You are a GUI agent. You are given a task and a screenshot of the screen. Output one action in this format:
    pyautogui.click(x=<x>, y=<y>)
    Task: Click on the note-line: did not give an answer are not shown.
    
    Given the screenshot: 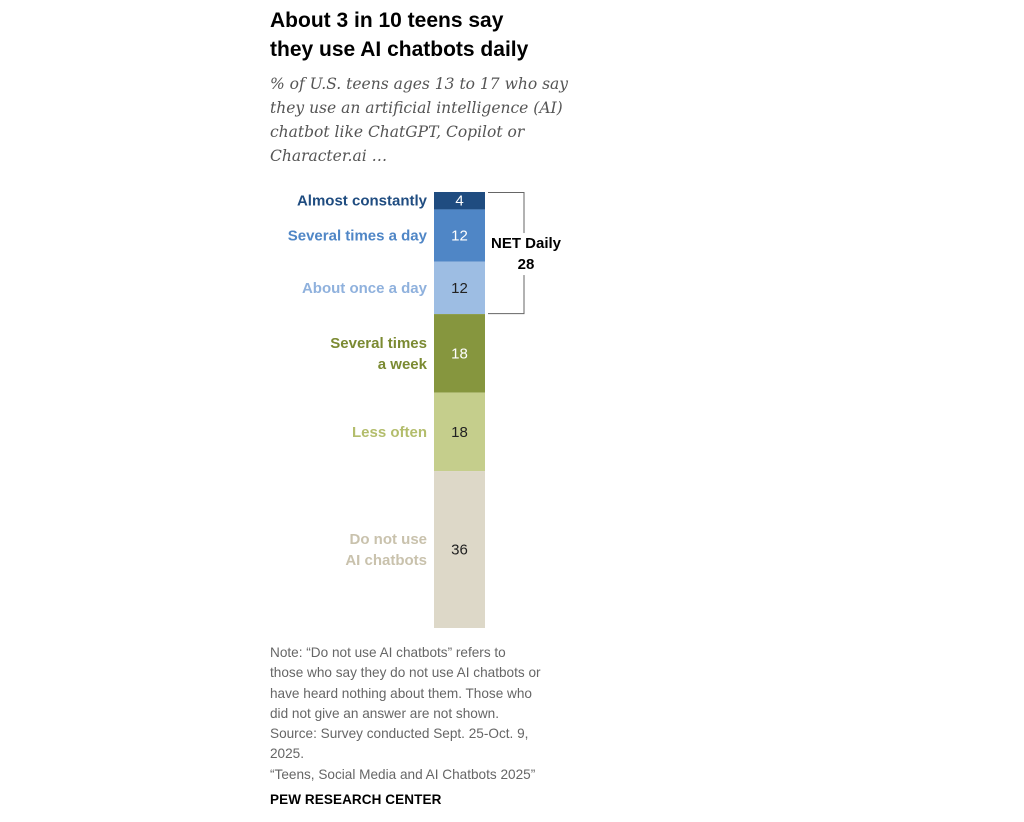 What is the action you would take?
    pyautogui.click(x=384, y=713)
    